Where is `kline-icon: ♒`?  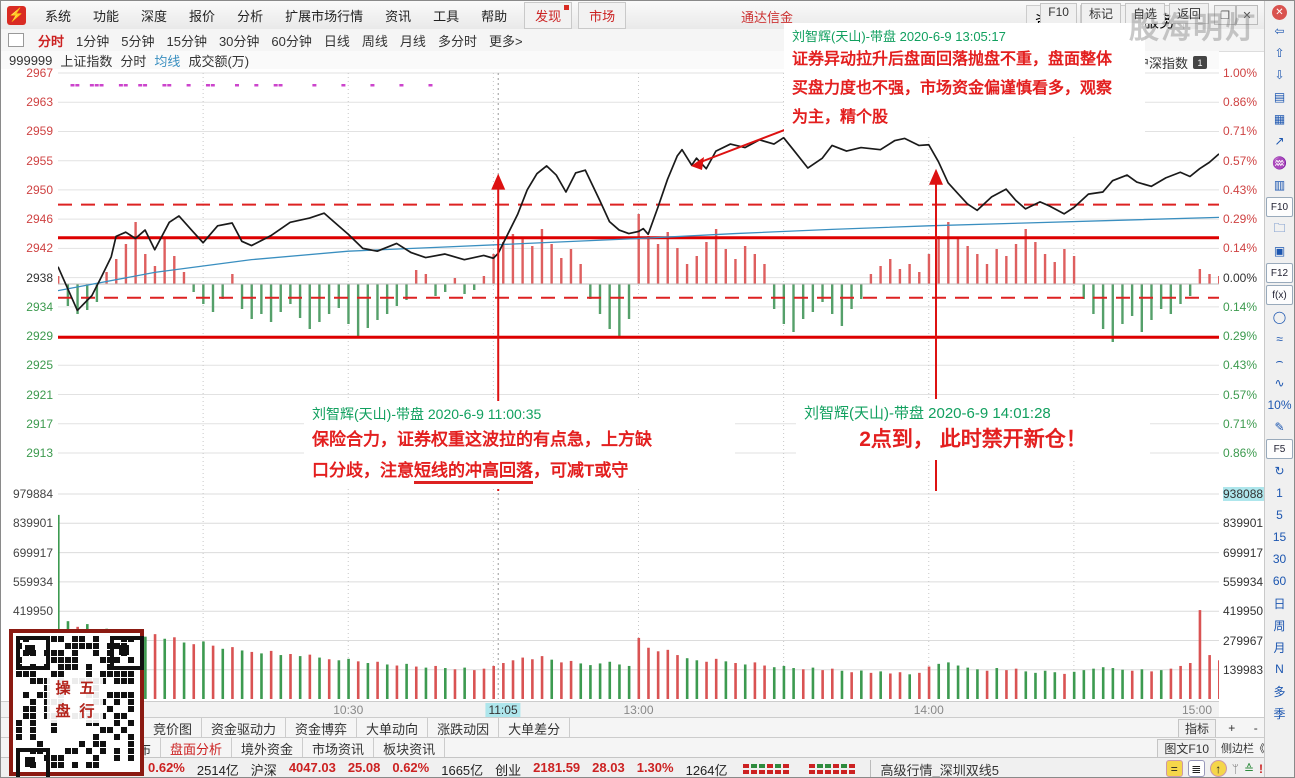 kline-icon: ♒ is located at coordinates (1279, 163).